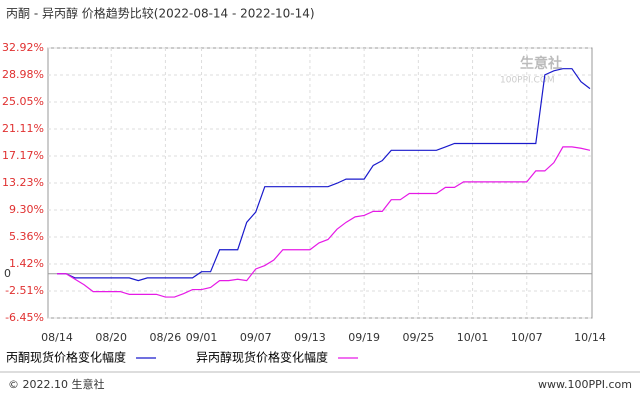 The height and width of the screenshot is (404, 640). I want to click on legend-label: 异丙醇现货价格变化幅度, so click(262, 357).